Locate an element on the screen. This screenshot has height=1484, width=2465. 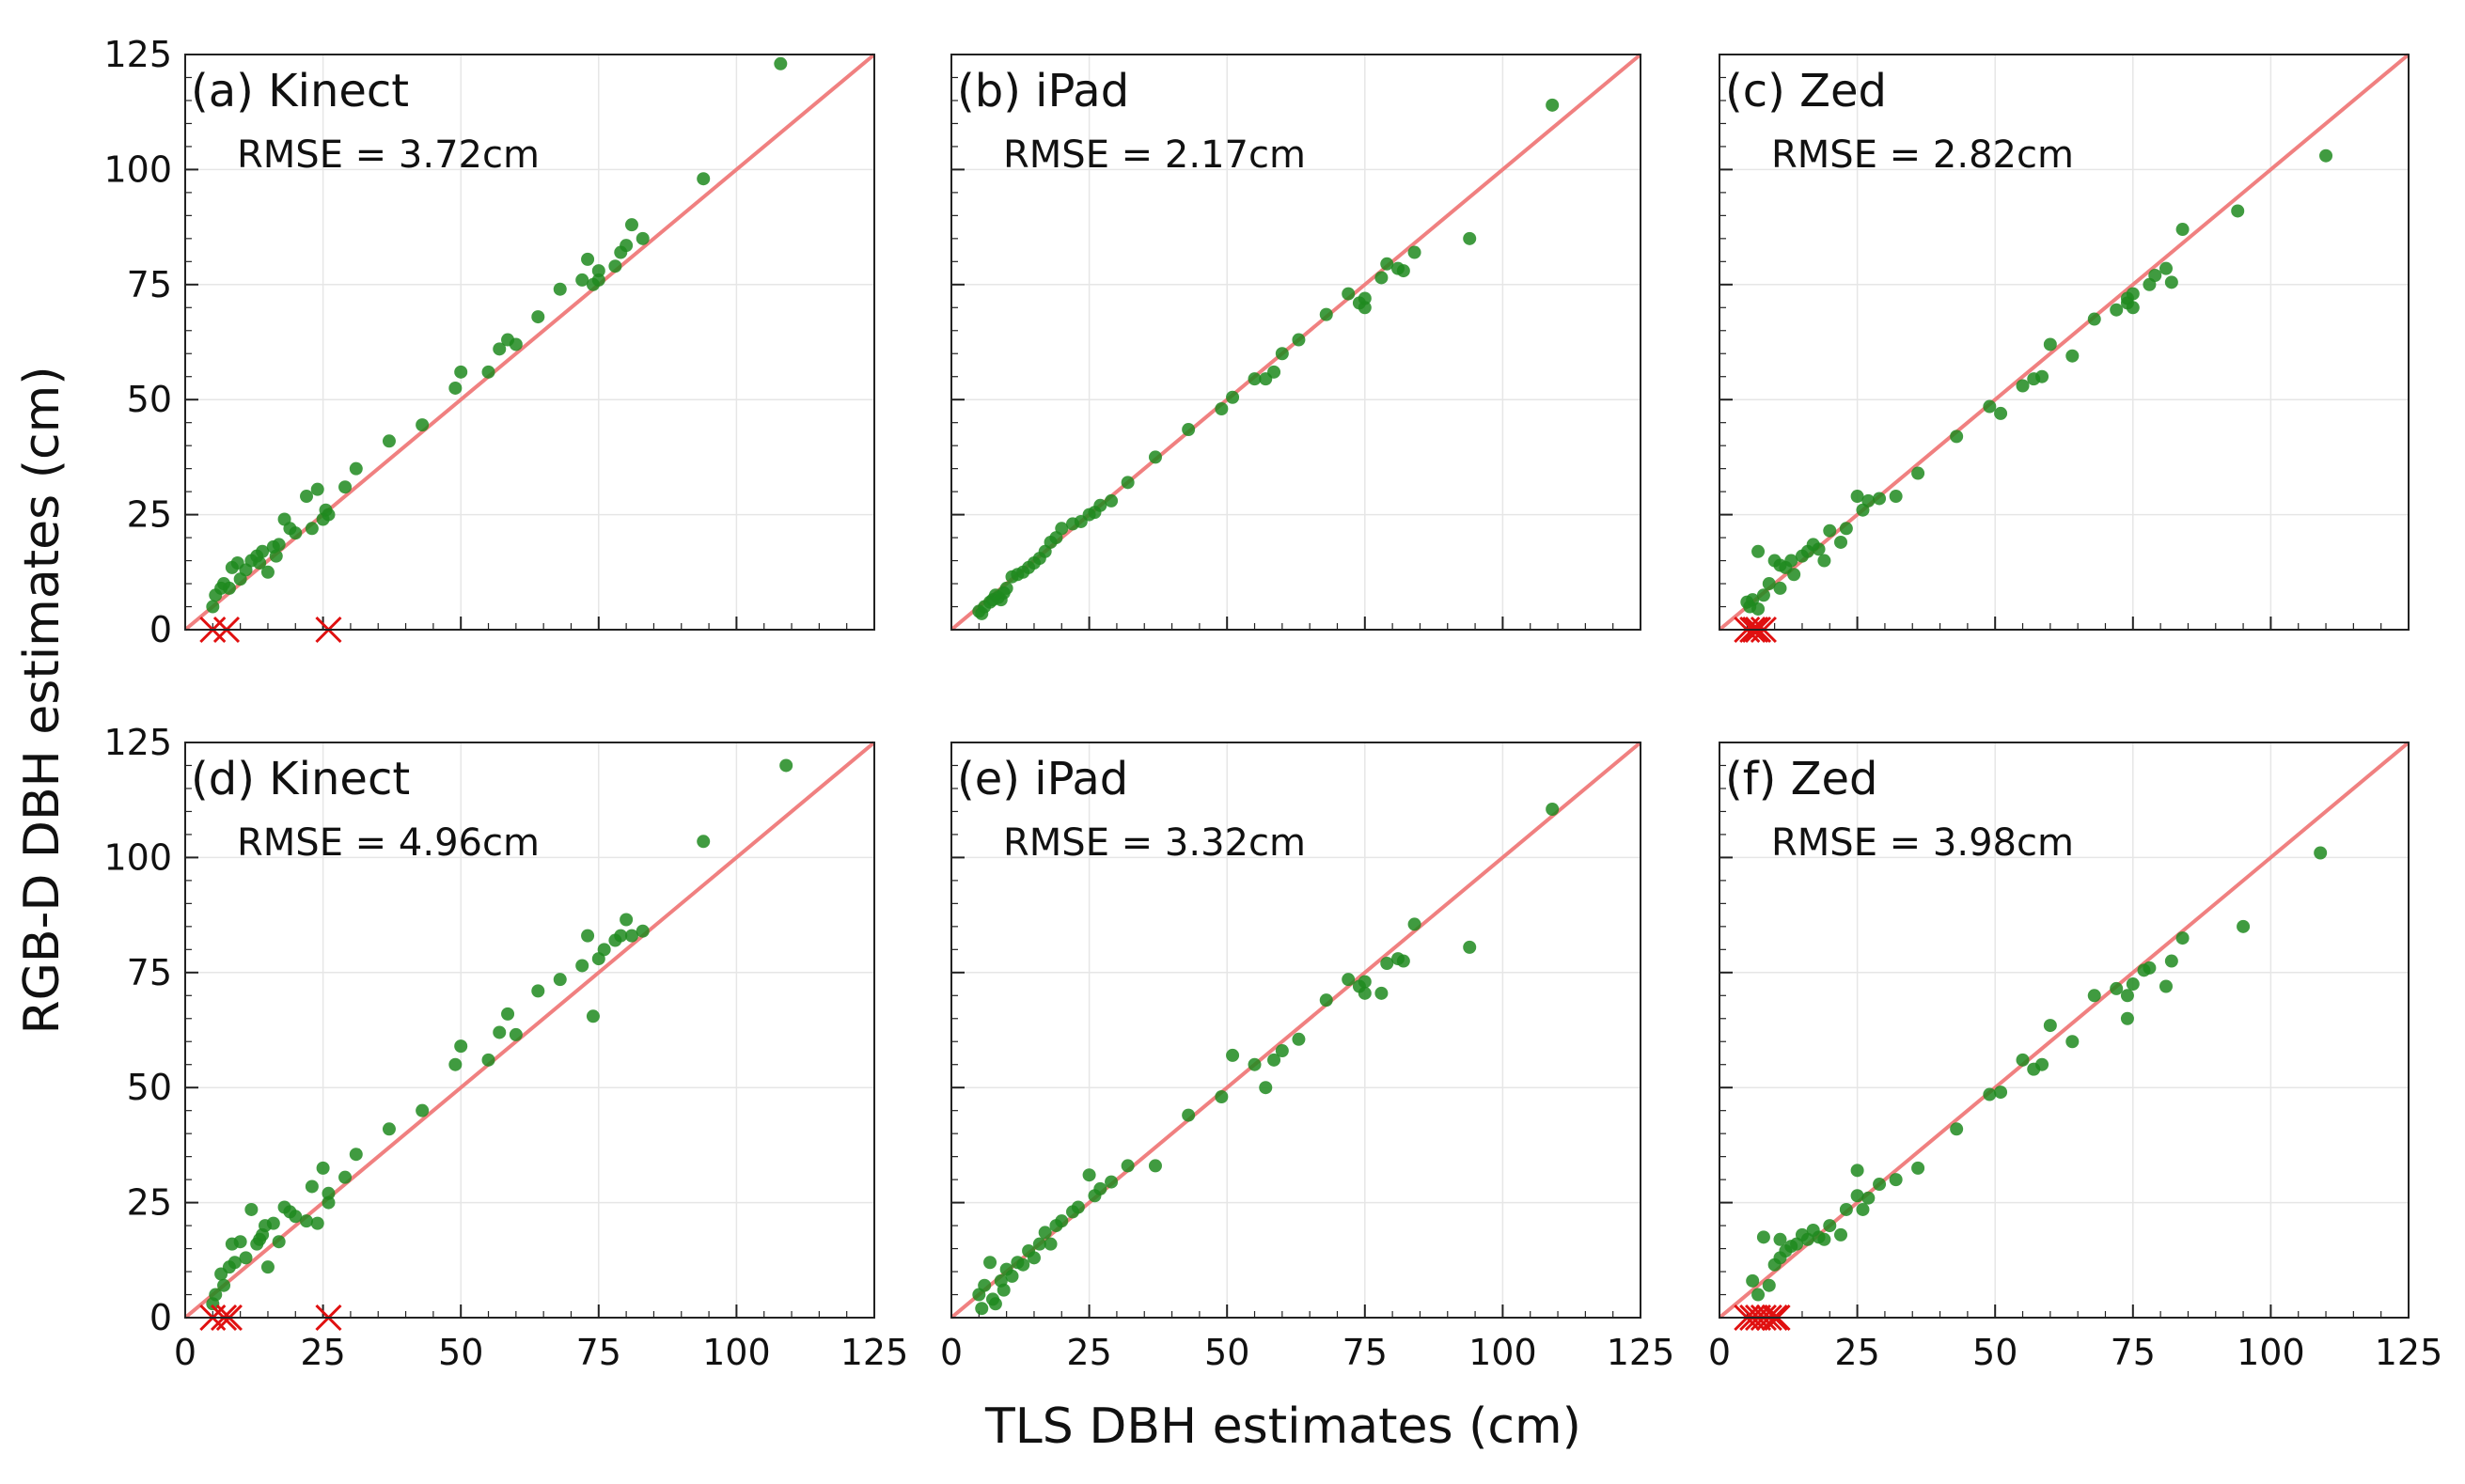
panel-title: (b) iPad is located at coordinates (1043, 91).